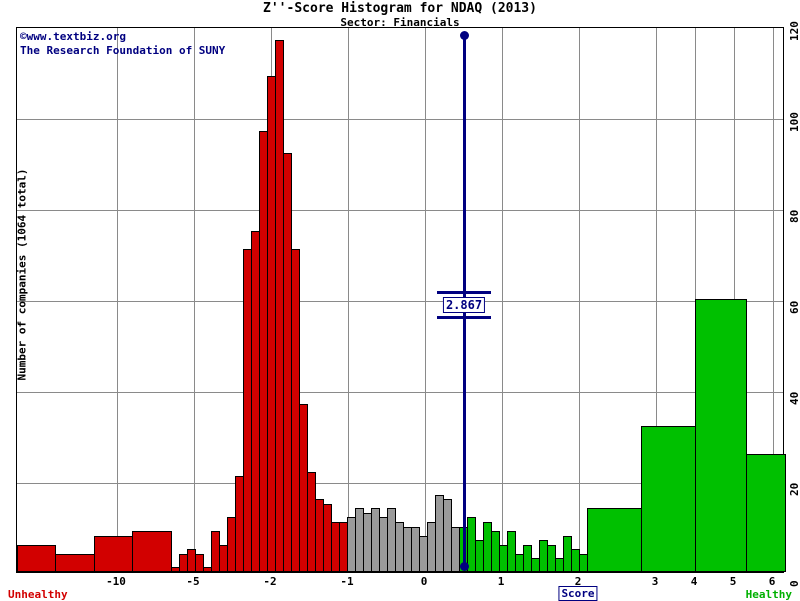 This screenshot has width=800, height=601. Describe the element at coordinates (22, 274) in the screenshot. I see `y-axis-label: Number of companies (1064 total)` at that location.